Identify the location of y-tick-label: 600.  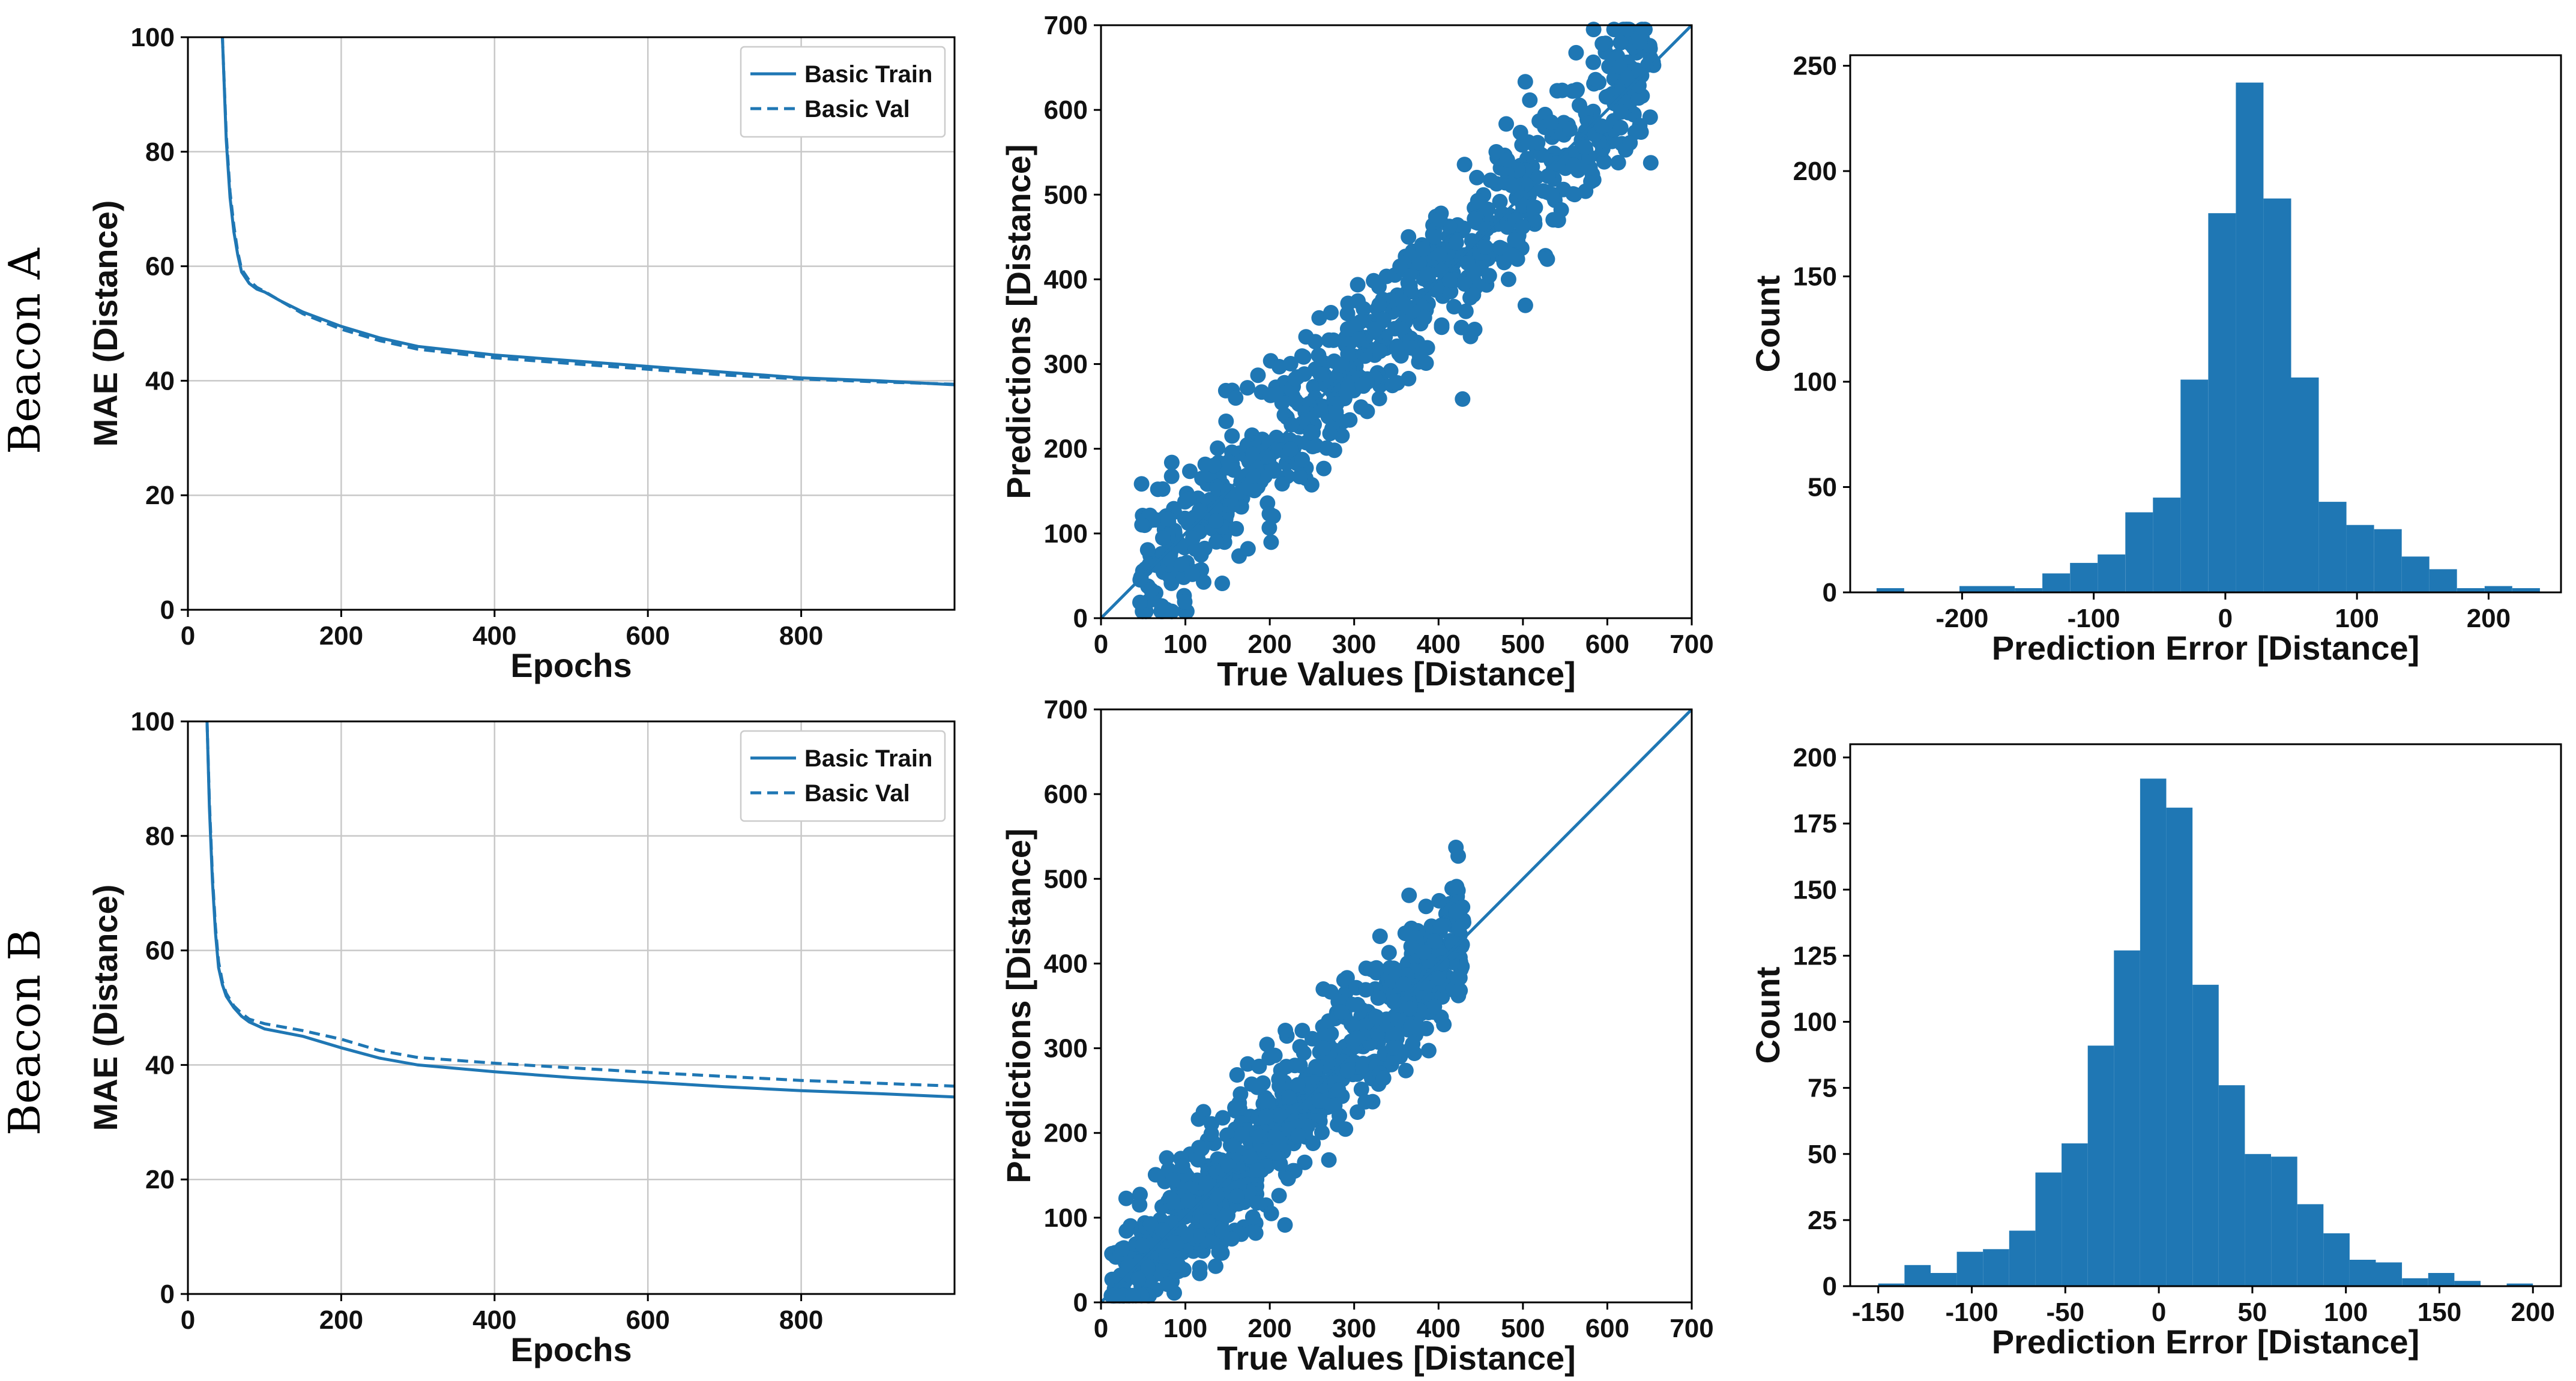
(1066, 794).